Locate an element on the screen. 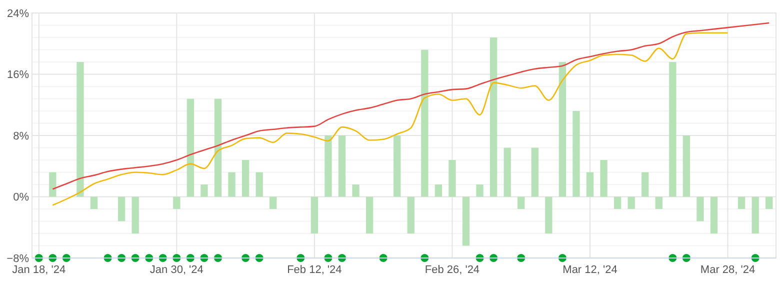 This screenshot has width=782, height=282. x-tick-label: Jan 30, '24 is located at coordinates (177, 270).